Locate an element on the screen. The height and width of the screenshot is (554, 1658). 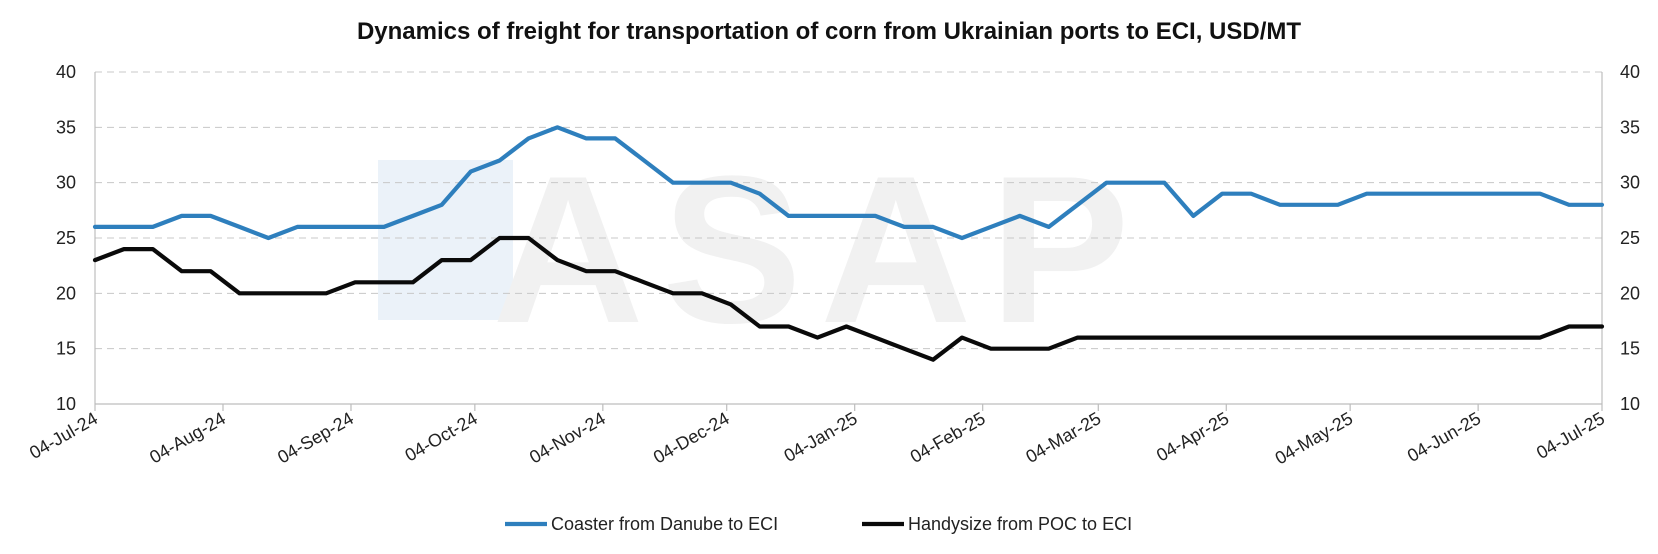
x-tick-label: 04-Jan-25 is located at coordinates (820, 437).